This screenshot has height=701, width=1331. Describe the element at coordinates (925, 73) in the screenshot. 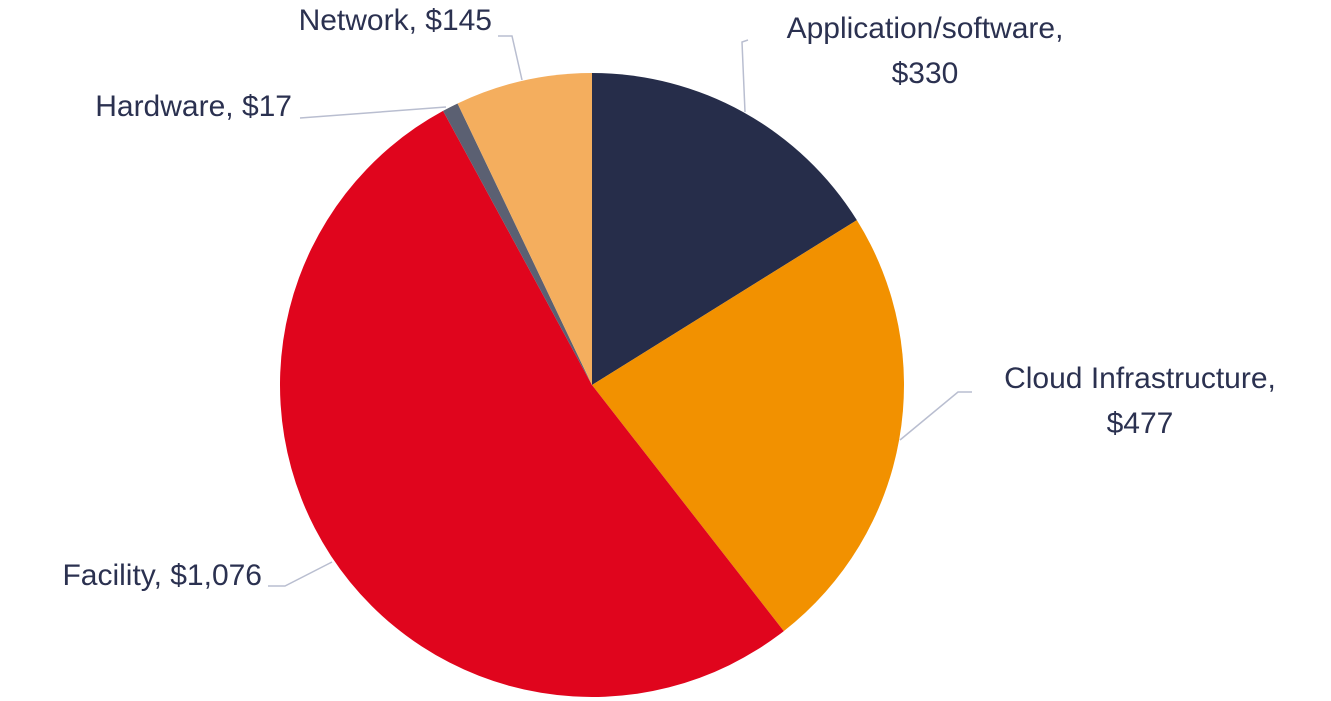

I see `slice-label: $330` at that location.